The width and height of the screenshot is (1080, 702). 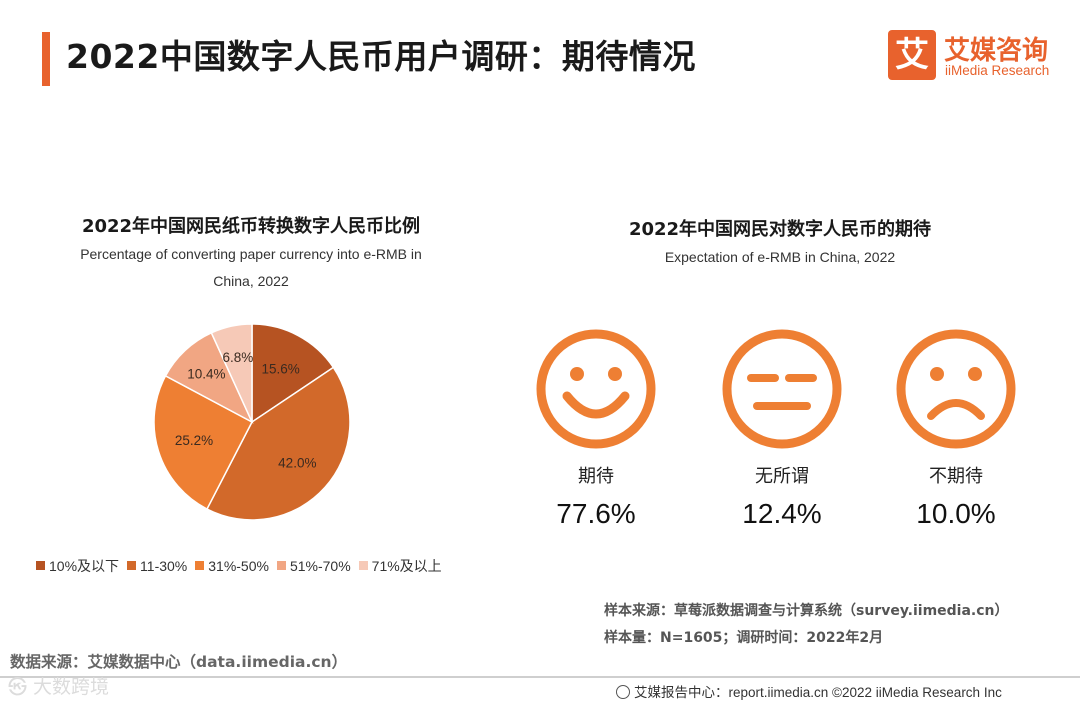 What do you see at coordinates (206, 373) in the screenshot?
I see `pie-label-4: 10.4%` at bounding box center [206, 373].